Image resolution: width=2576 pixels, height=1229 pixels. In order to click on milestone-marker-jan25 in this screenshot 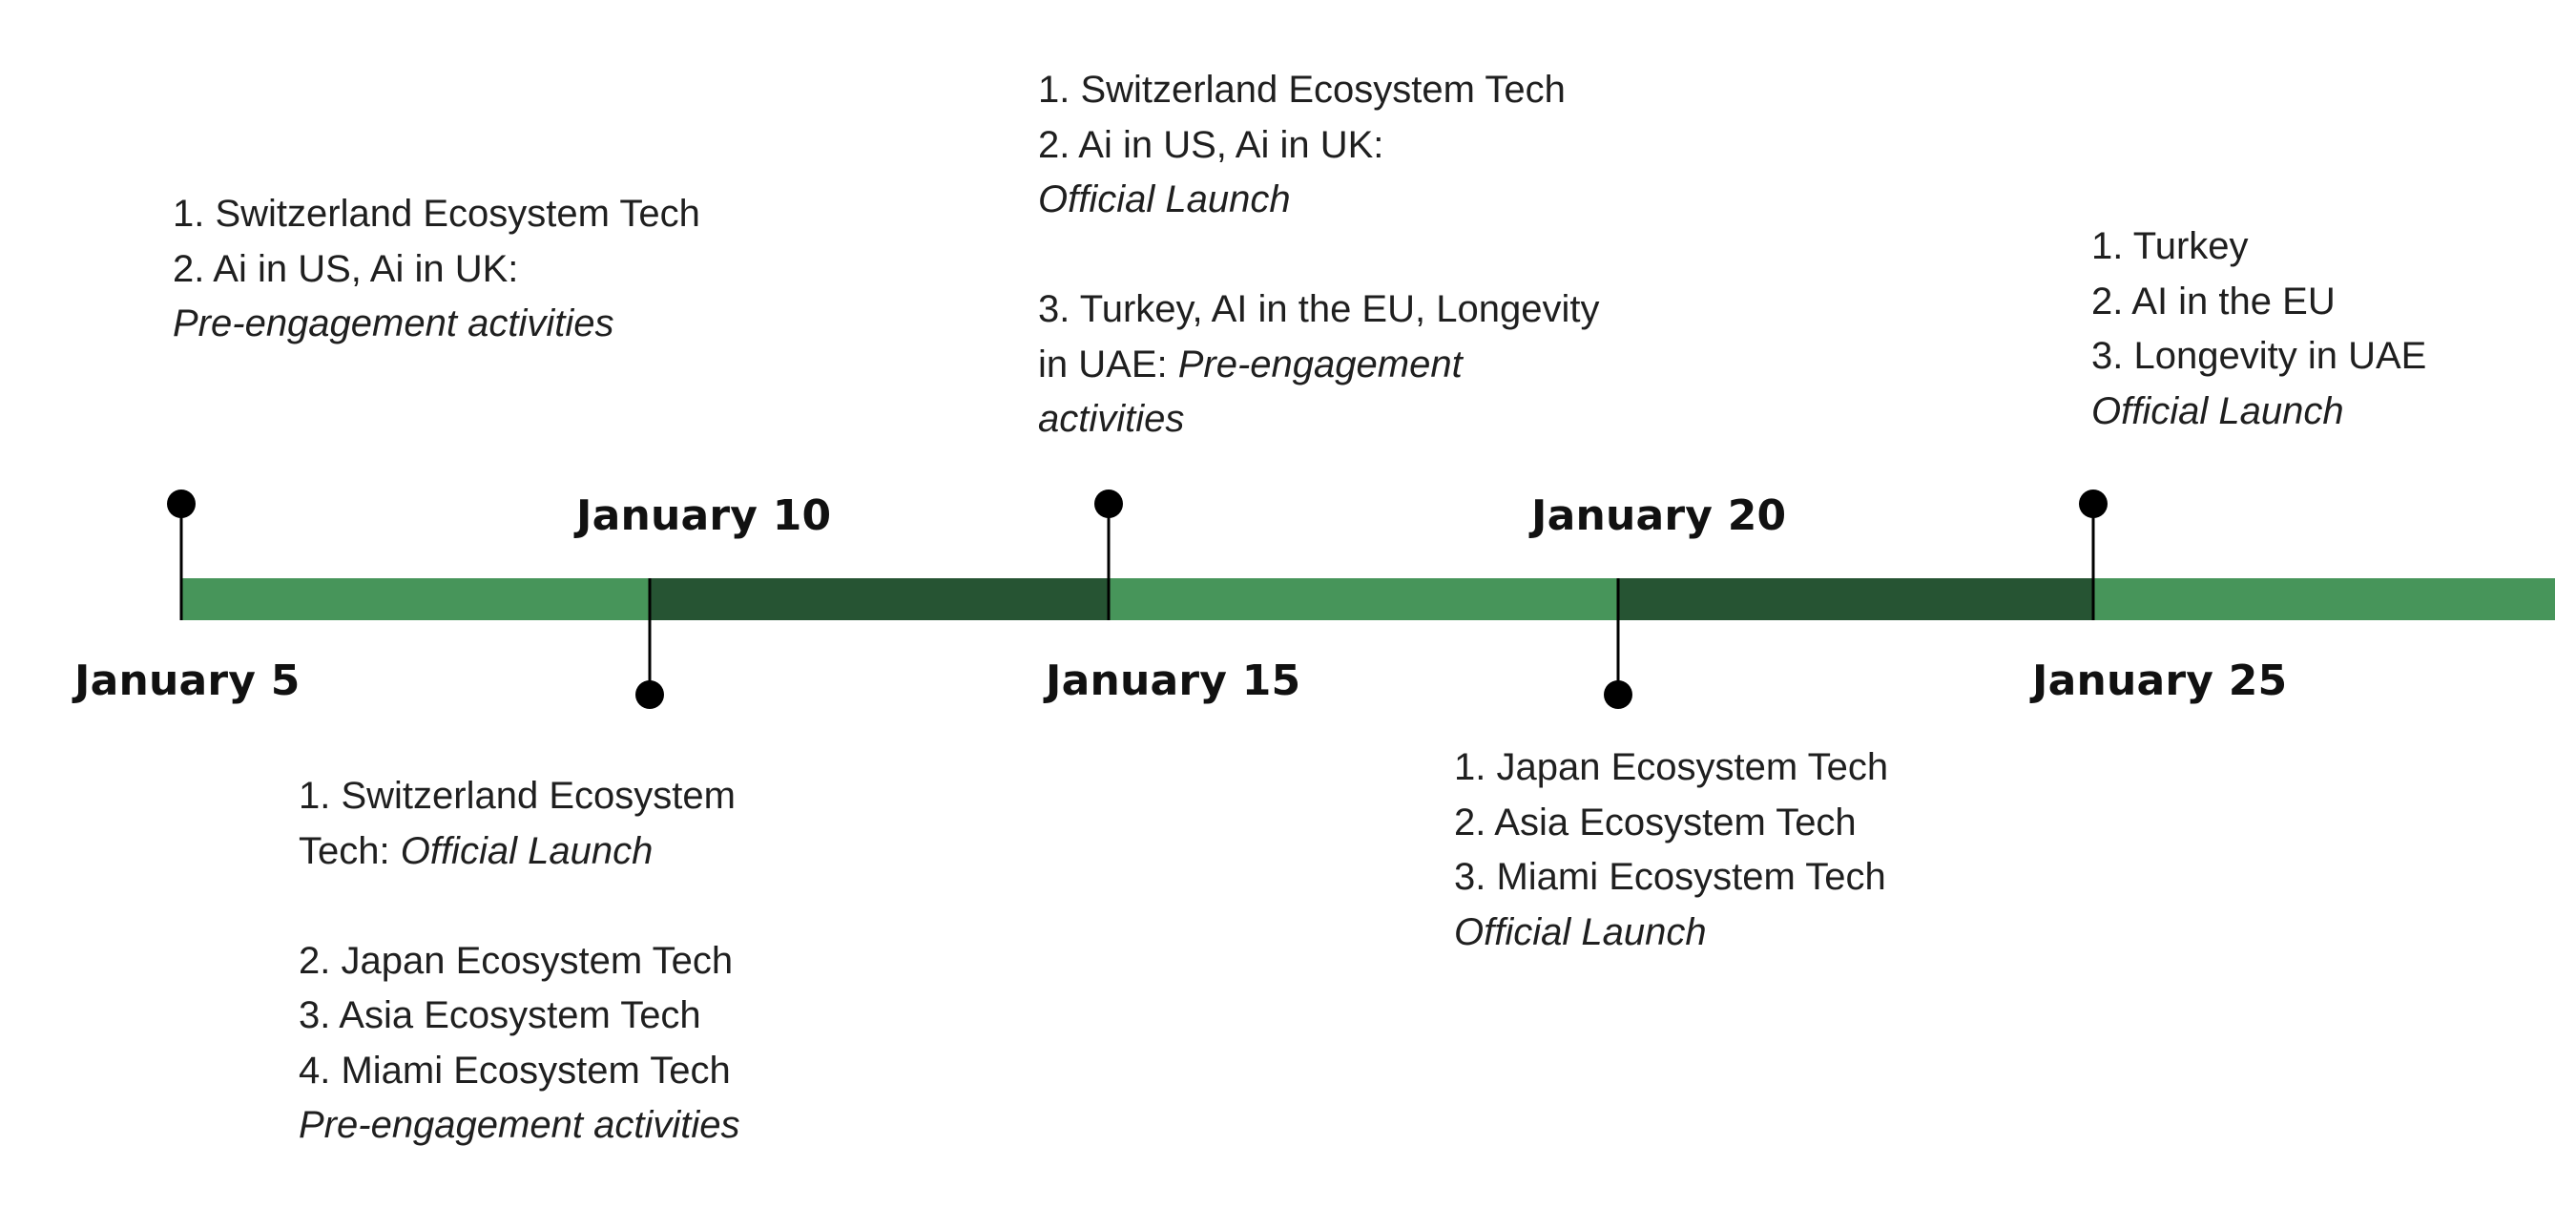, I will do `click(2093, 504)`.